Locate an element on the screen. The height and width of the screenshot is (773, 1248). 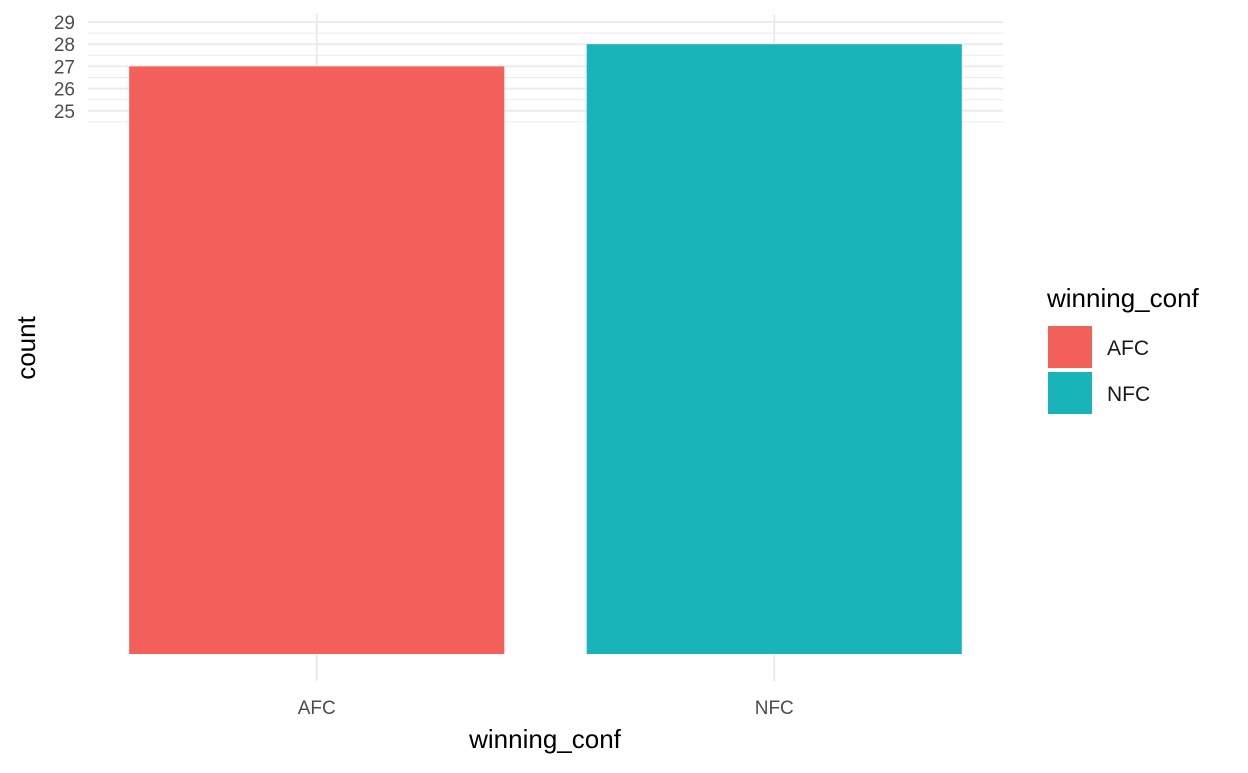
legend-label-afc: AFC is located at coordinates (1128, 348).